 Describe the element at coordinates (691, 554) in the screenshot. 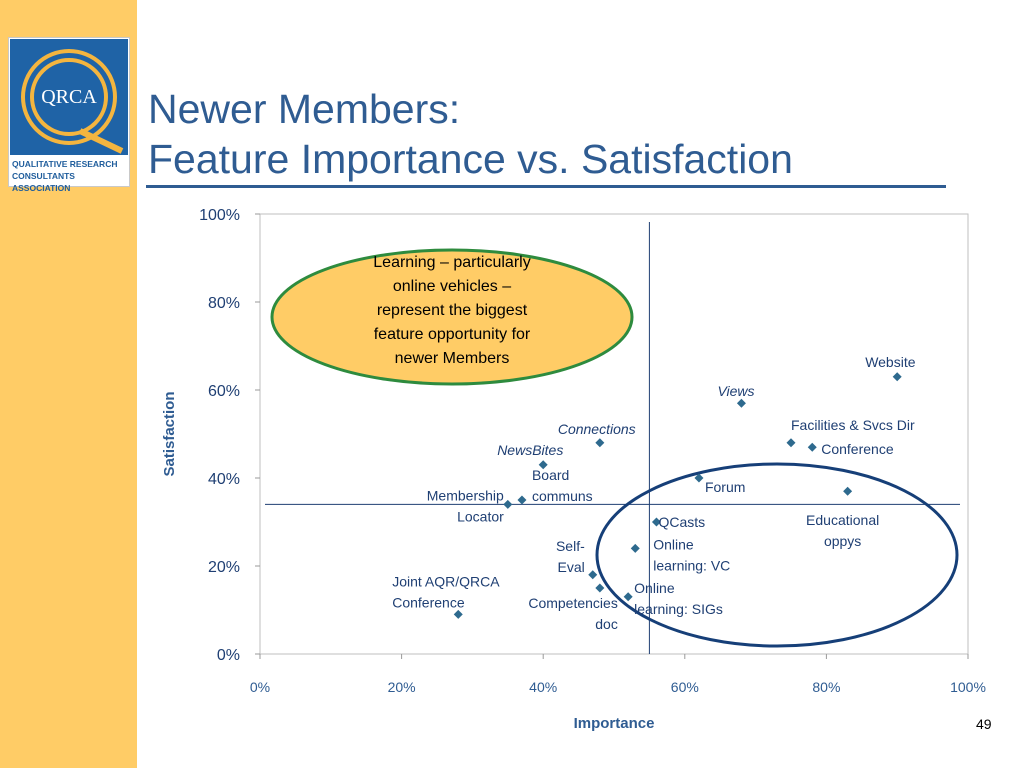

I see `data-point-label: Online learning: VC` at that location.